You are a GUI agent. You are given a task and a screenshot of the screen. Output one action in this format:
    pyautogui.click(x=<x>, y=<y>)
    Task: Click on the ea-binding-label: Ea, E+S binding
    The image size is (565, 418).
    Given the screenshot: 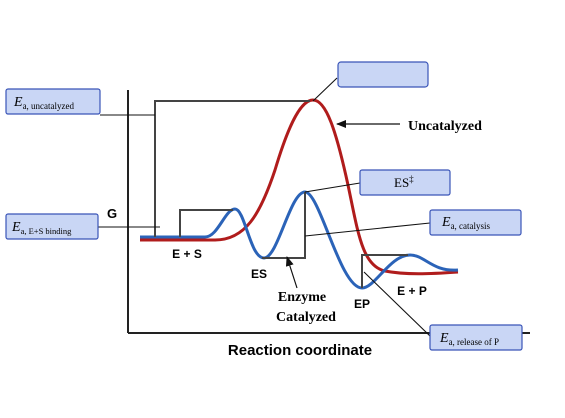 What is the action you would take?
    pyautogui.click(x=41, y=228)
    